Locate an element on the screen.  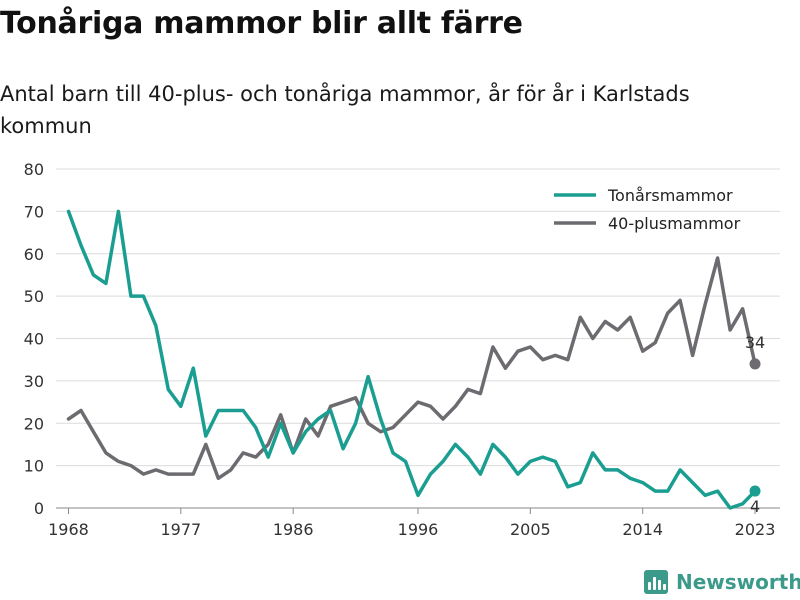
x-tick-label: 1977 is located at coordinates (180, 529).